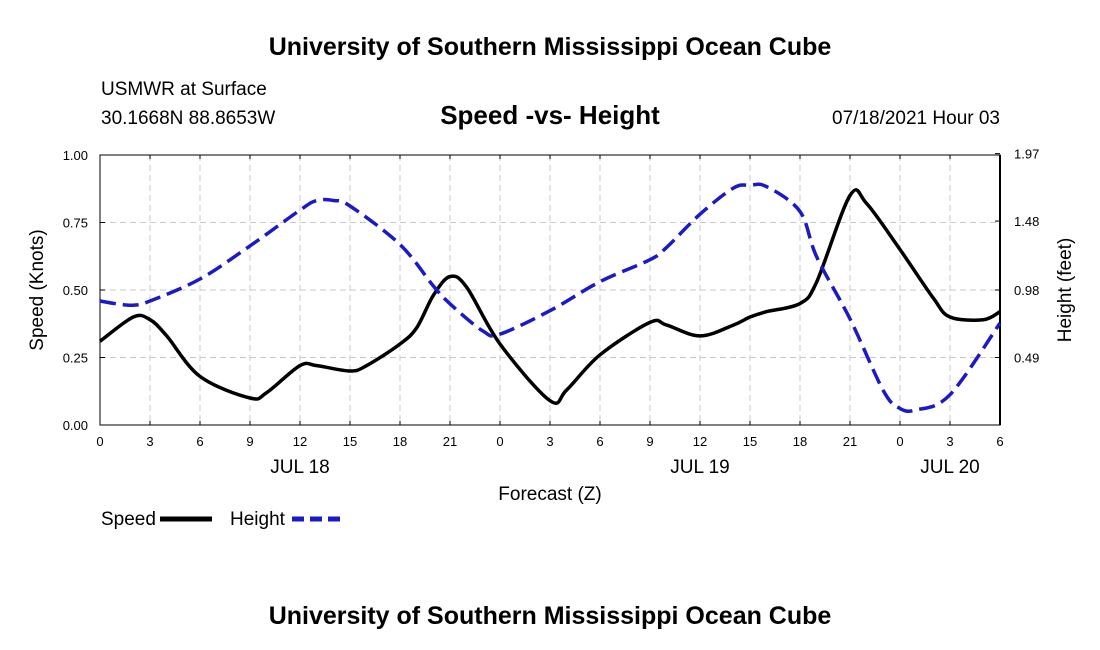 This screenshot has height=650, width=1100. What do you see at coordinates (1065, 290) in the screenshot?
I see `y2-axis-label: Height (feet)` at bounding box center [1065, 290].